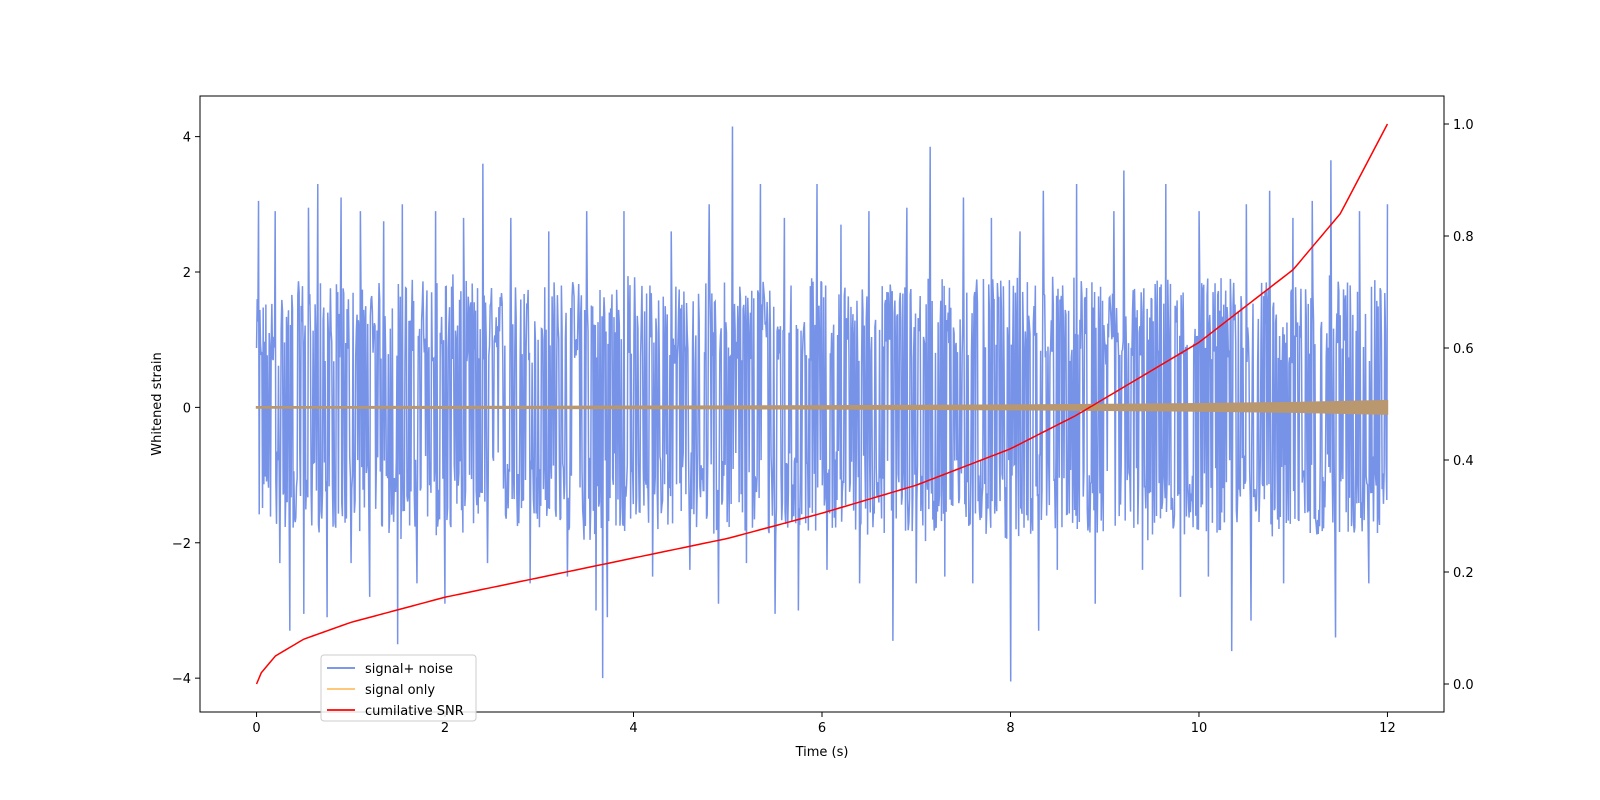 The width and height of the screenshot is (1600, 800). Describe the element at coordinates (1463, 685) in the screenshot. I see `y2-tick-label: 0.0` at that location.